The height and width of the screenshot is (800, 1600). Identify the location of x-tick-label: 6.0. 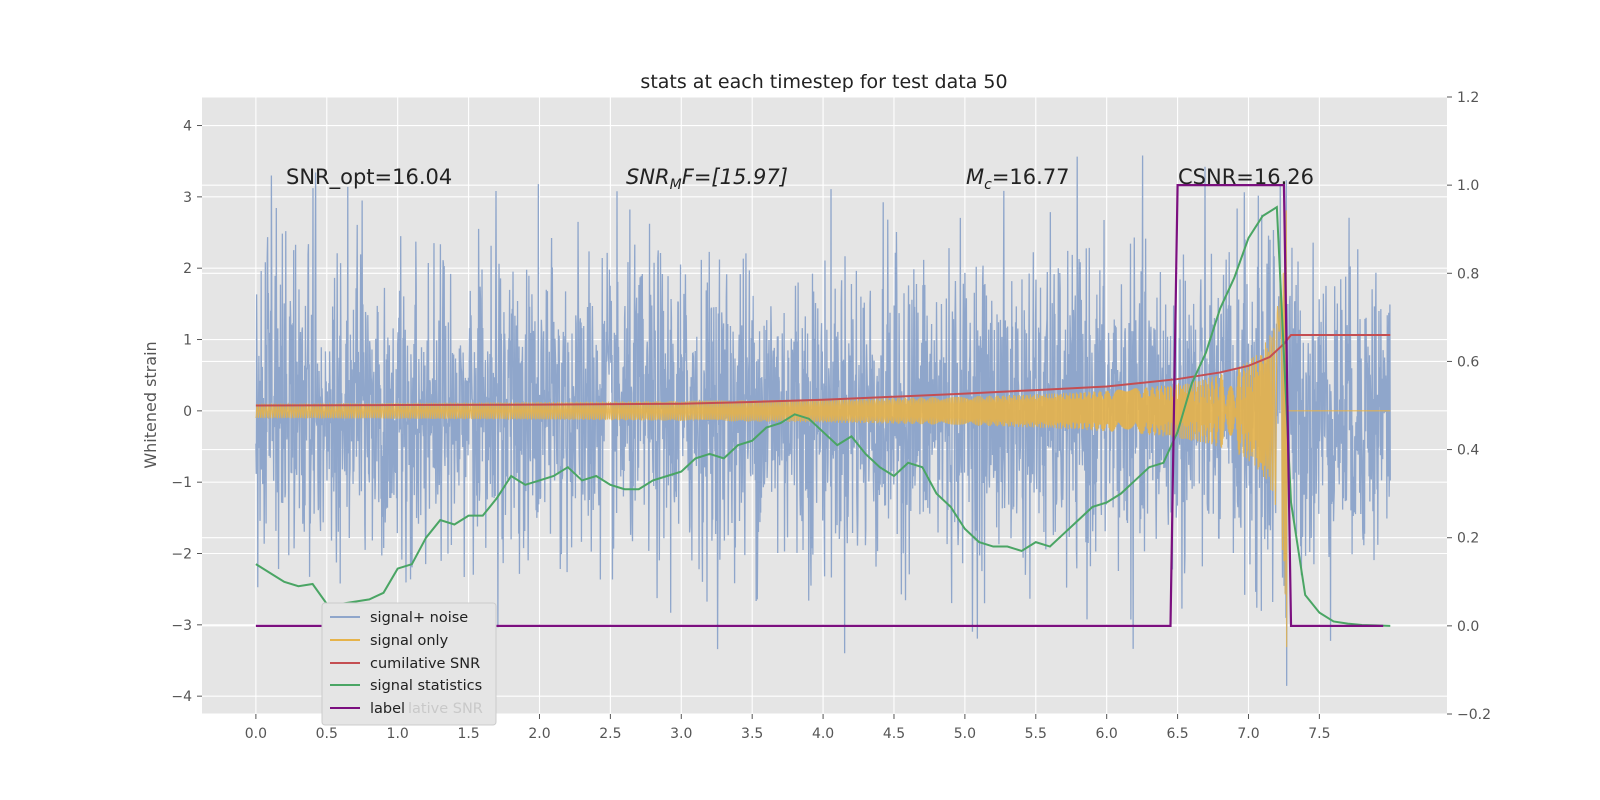
(1107, 734).